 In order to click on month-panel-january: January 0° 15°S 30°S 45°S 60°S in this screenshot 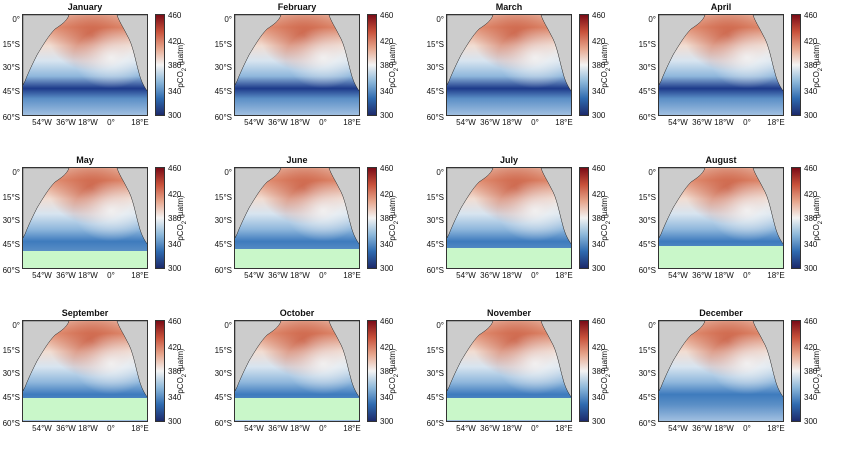, I will do `click(105, 75)`.